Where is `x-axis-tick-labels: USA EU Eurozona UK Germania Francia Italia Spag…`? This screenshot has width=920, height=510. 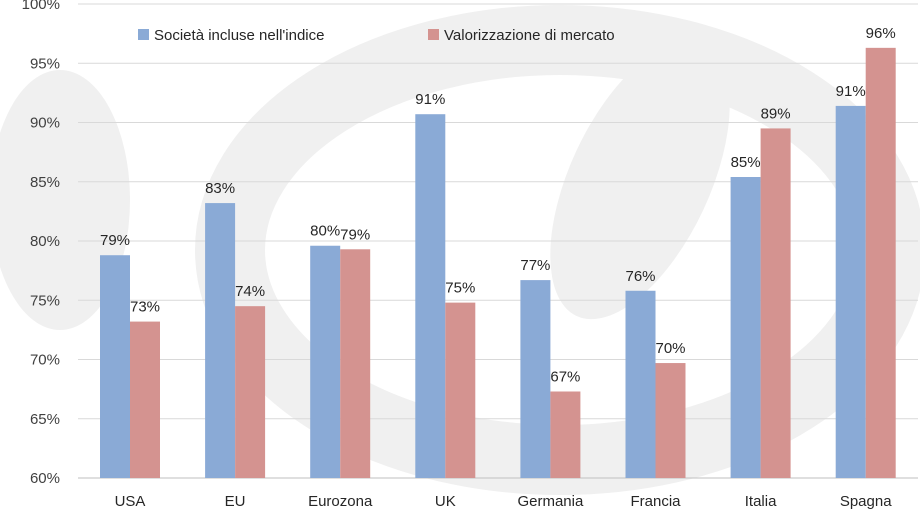
x-axis-tick-labels: USA EU Eurozona UK Germania Francia Italia Spag… is located at coordinates (504, 501).